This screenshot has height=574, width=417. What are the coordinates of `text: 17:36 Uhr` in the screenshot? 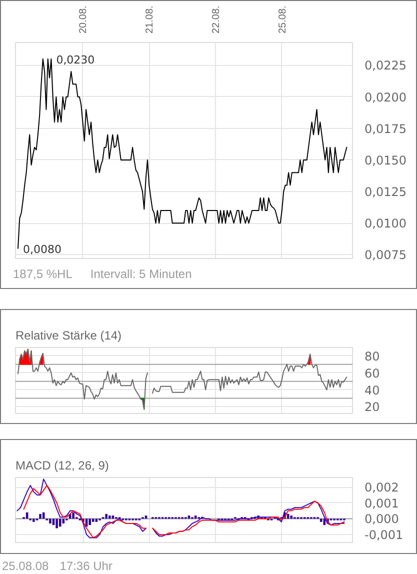 It's located at (86, 566).